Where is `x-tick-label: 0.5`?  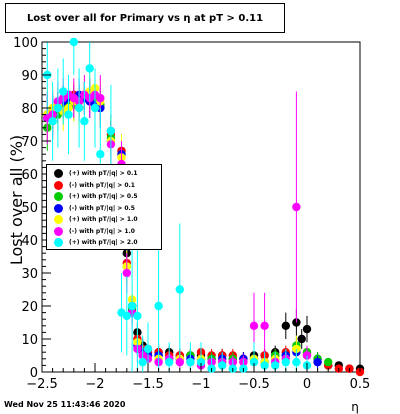
x-tick-label: 0.5 is located at coordinates (360, 384).